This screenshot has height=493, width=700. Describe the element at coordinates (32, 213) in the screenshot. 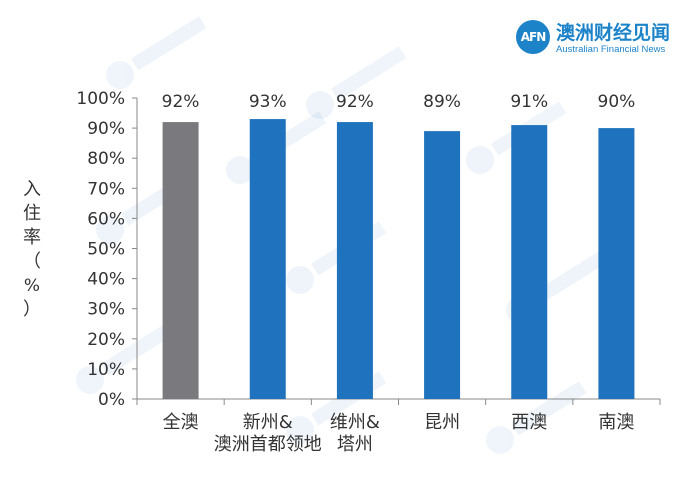

I see `y-axis-label-char: 住` at that location.